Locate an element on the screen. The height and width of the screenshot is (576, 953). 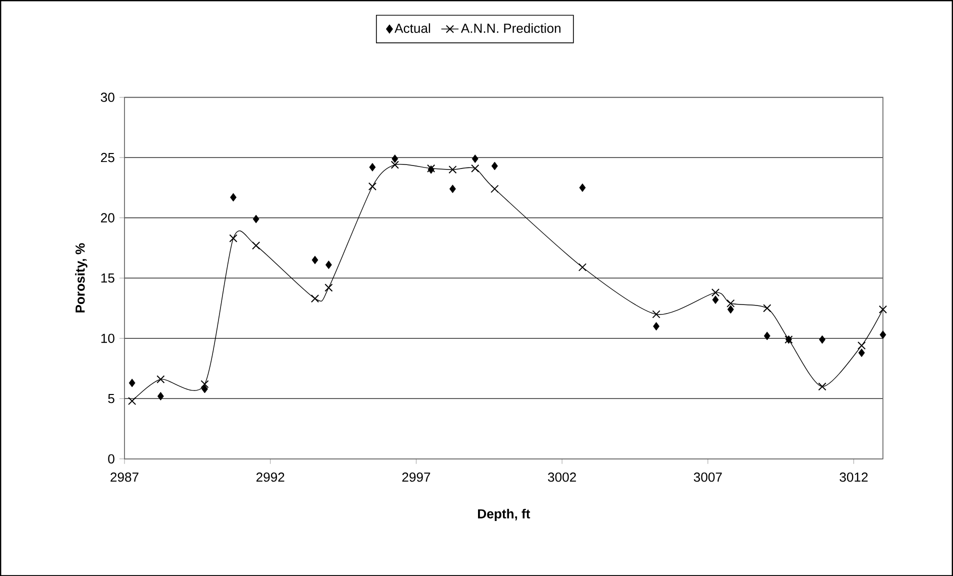
y-tick-label: 25 is located at coordinates (107, 157).